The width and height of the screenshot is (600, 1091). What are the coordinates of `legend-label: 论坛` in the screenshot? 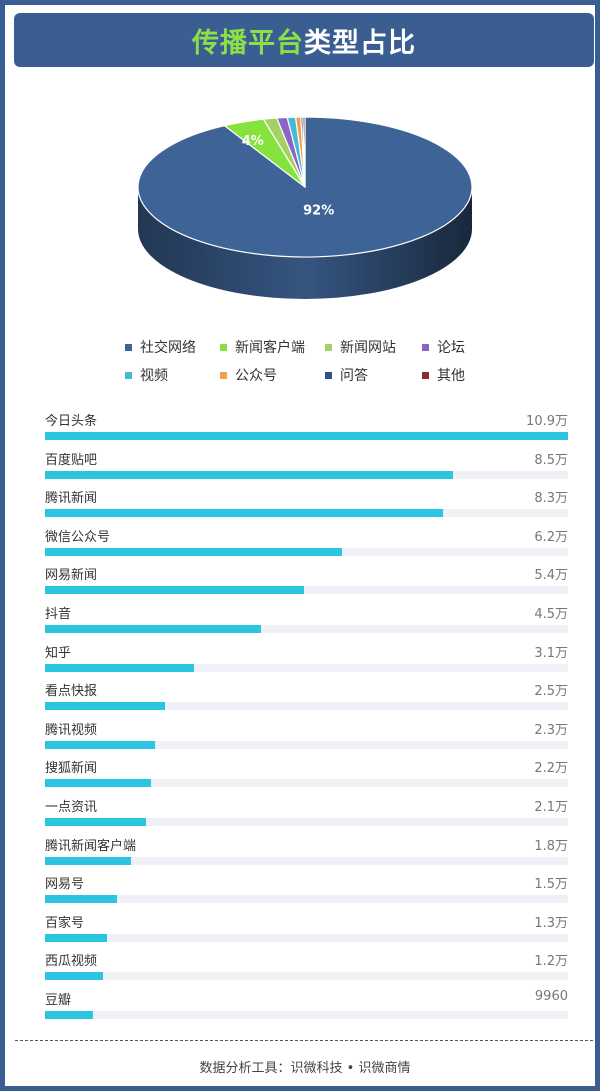 It's located at (451, 348).